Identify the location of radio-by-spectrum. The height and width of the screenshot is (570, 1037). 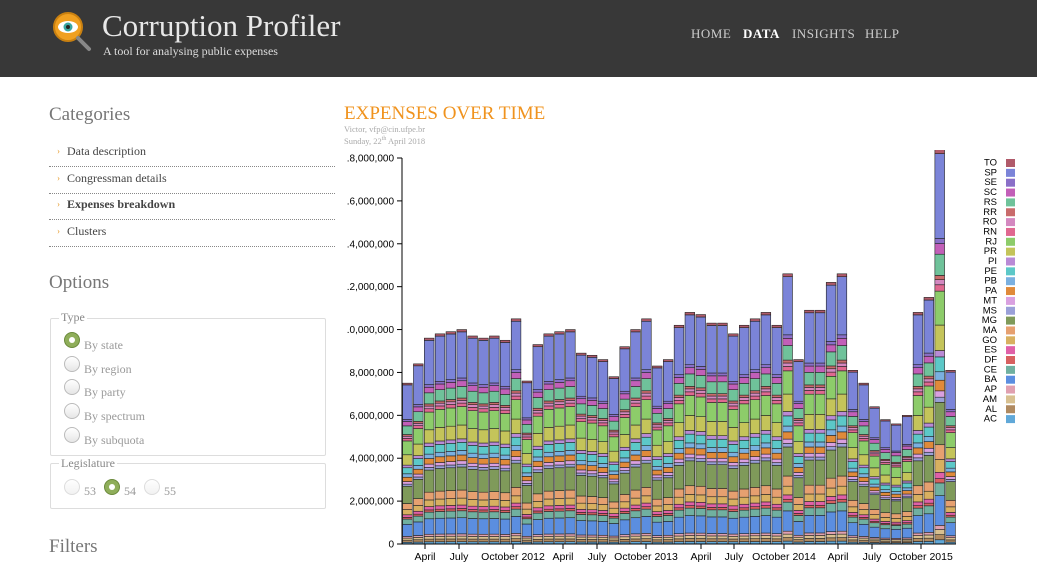
(72, 411).